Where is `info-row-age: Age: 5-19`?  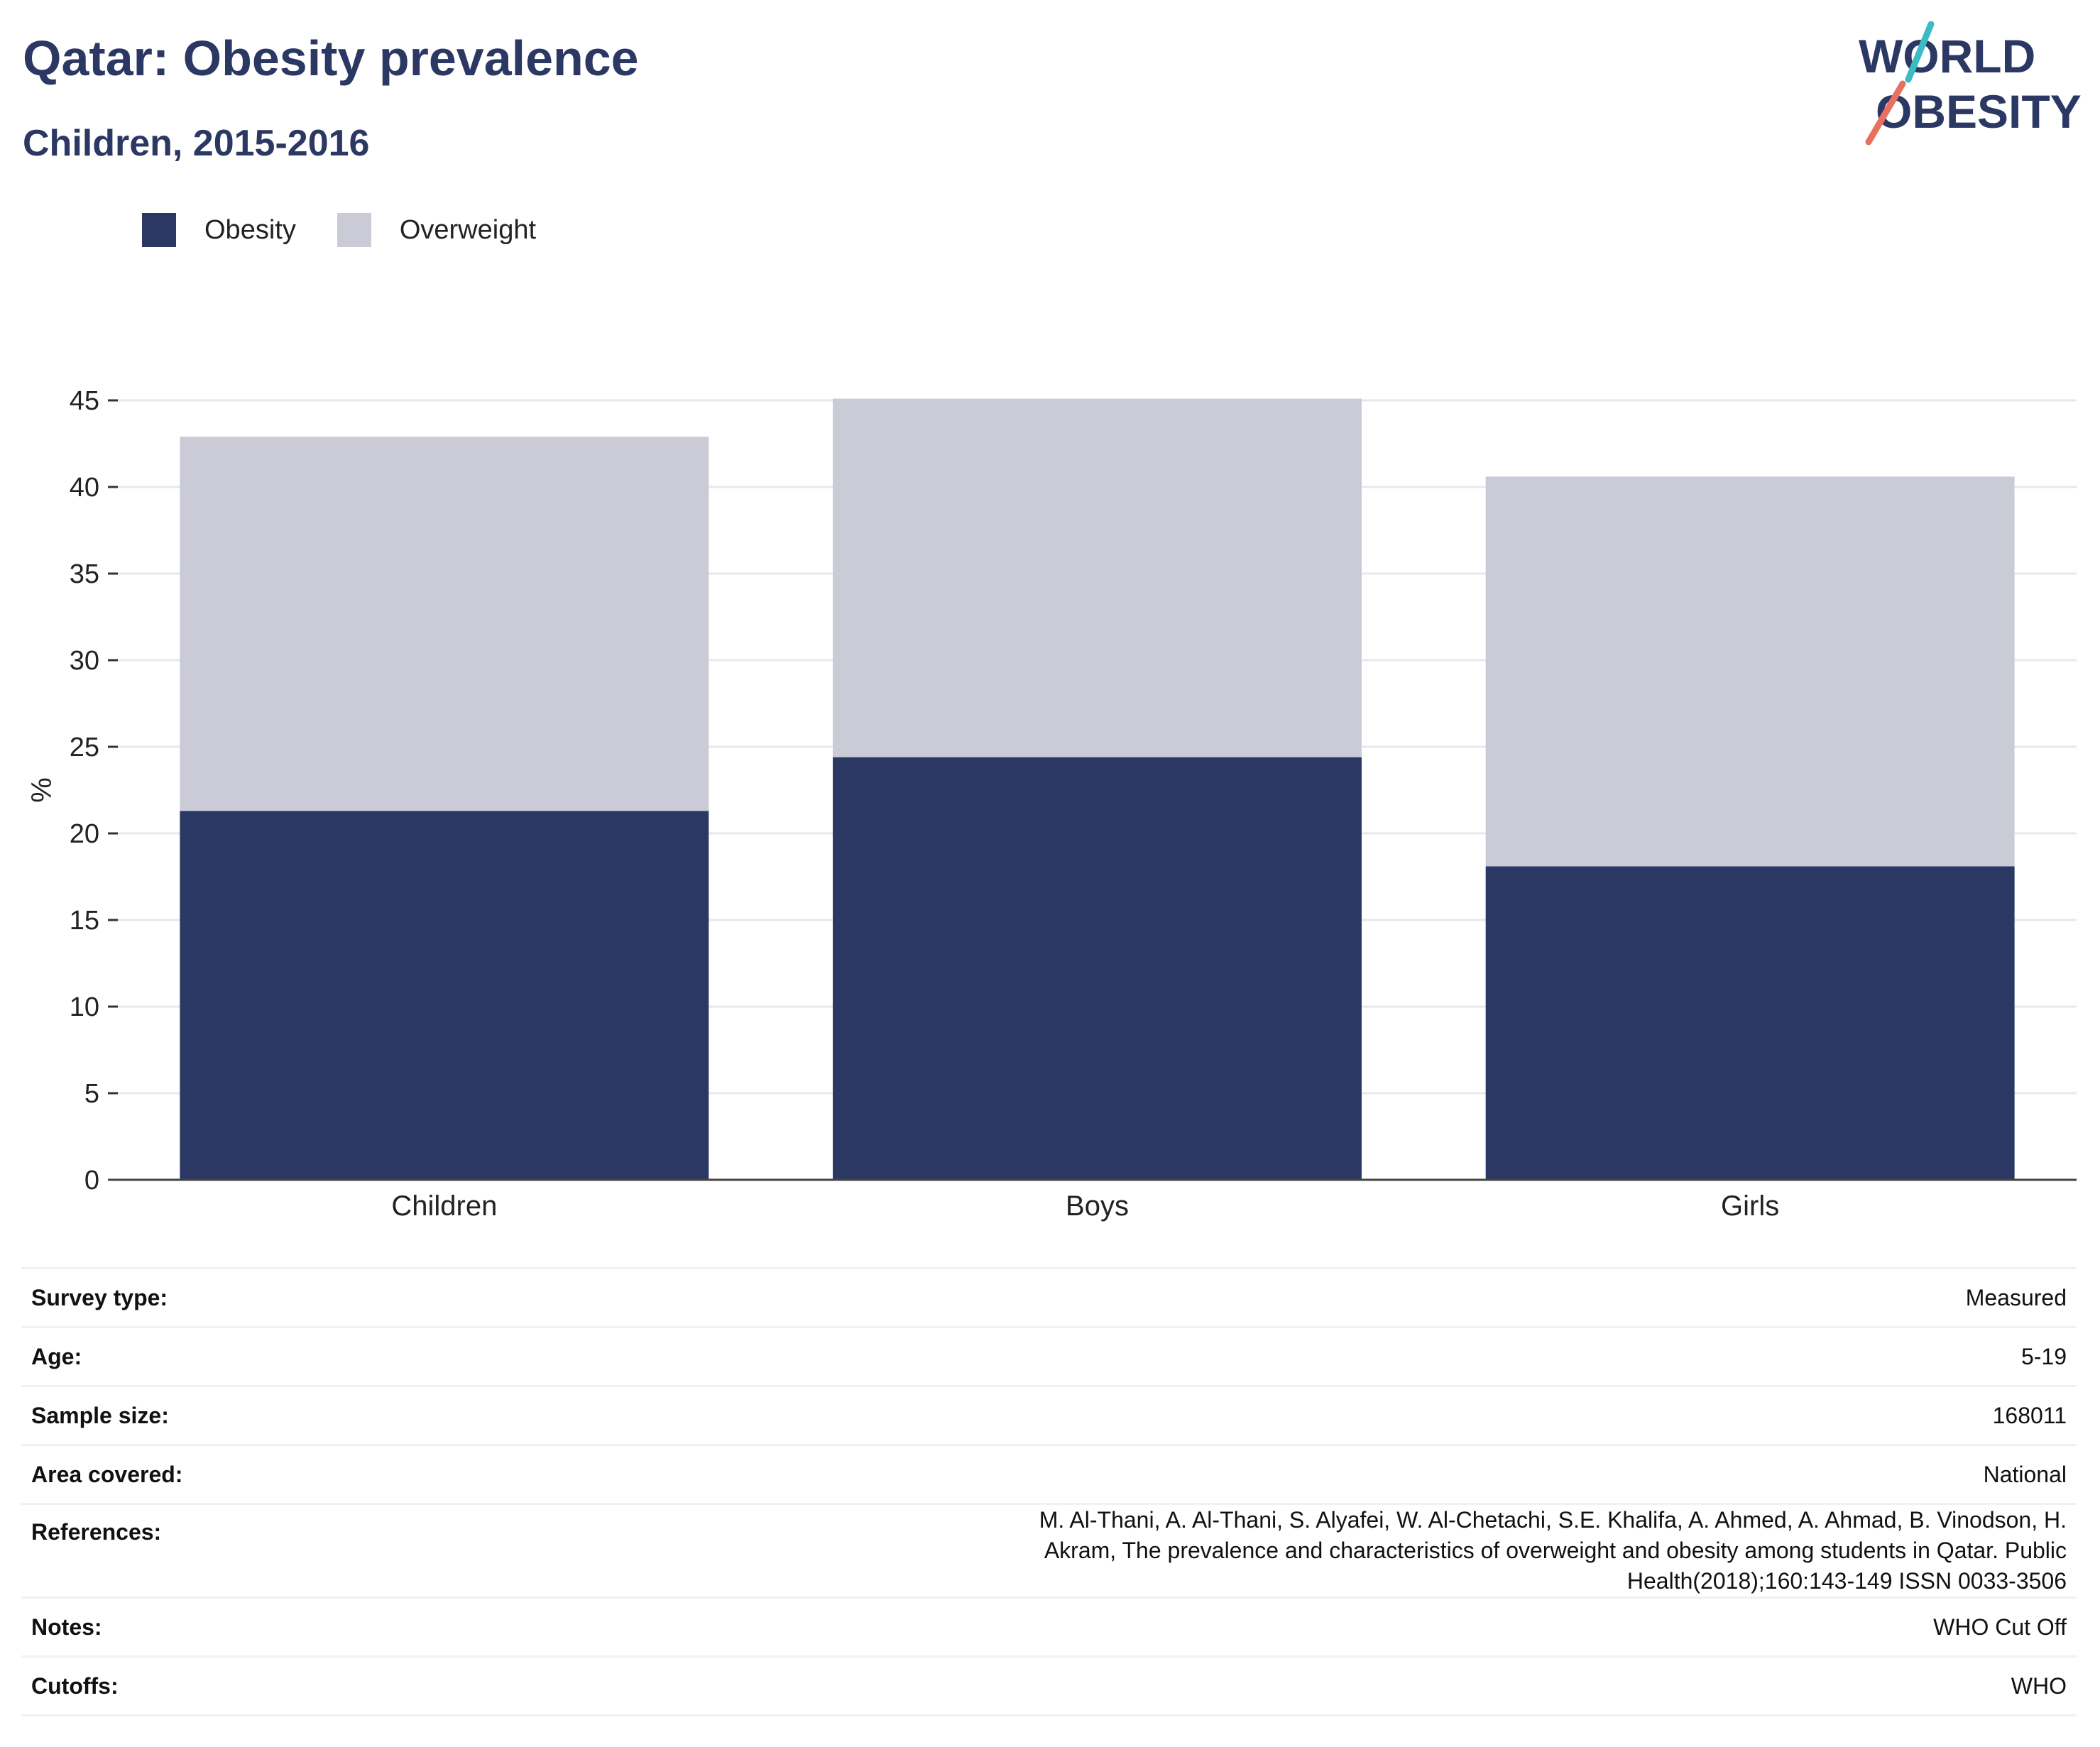
info-row-age: Age: 5-19 is located at coordinates (1049, 1356).